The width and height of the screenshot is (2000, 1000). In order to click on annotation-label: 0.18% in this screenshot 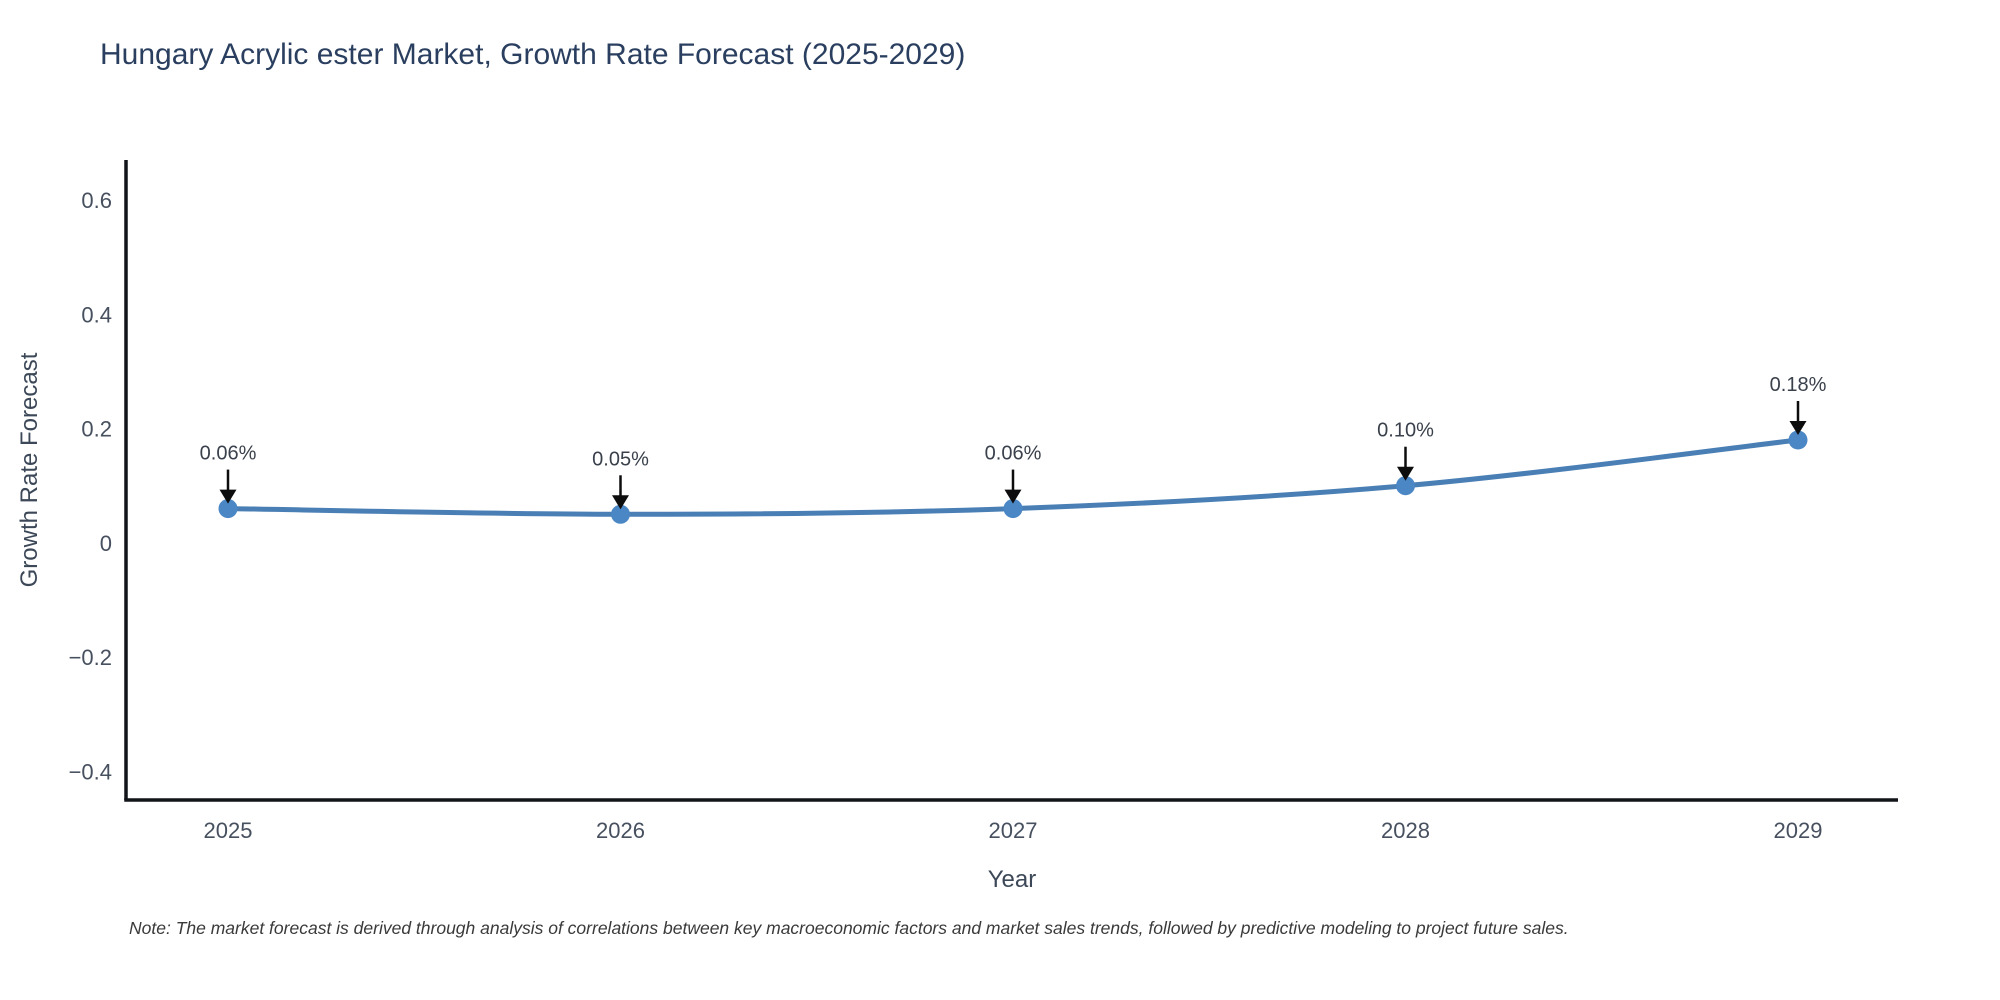, I will do `click(1798, 385)`.